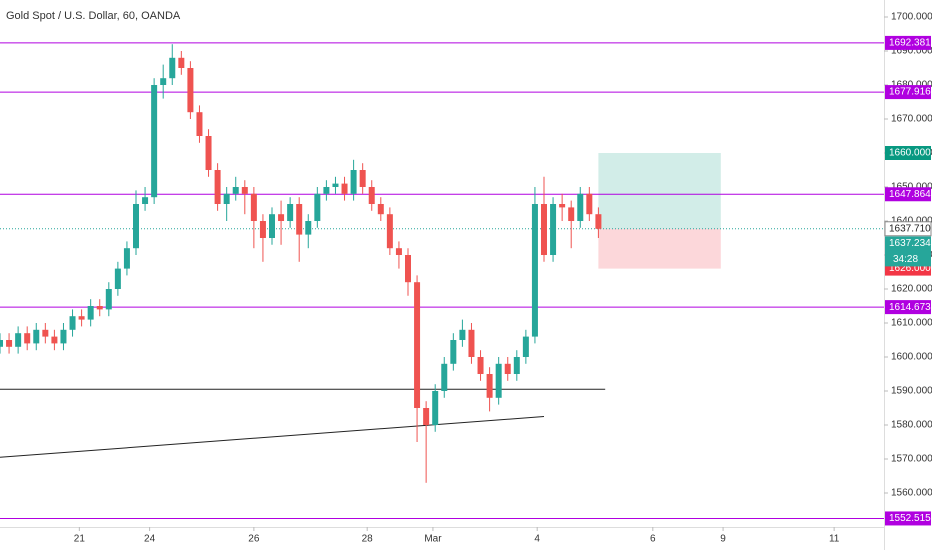 This screenshot has height=550, width=932. I want to click on y-tick-label: 1590.000, so click(911, 391).